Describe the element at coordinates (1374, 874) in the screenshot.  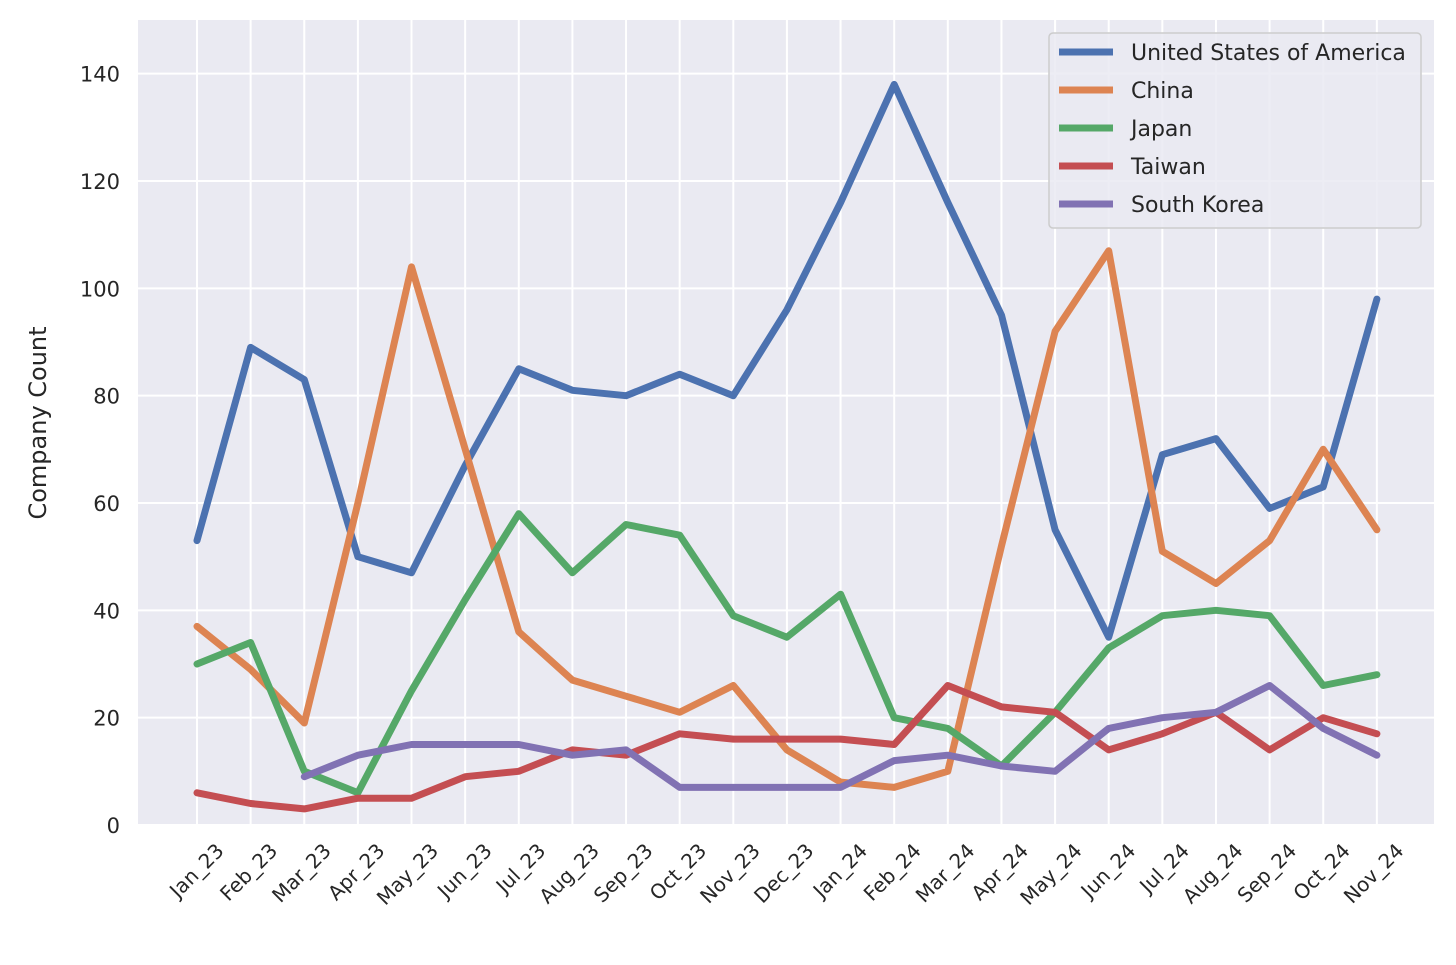
I see `x-tick-label: Nov_24` at that location.